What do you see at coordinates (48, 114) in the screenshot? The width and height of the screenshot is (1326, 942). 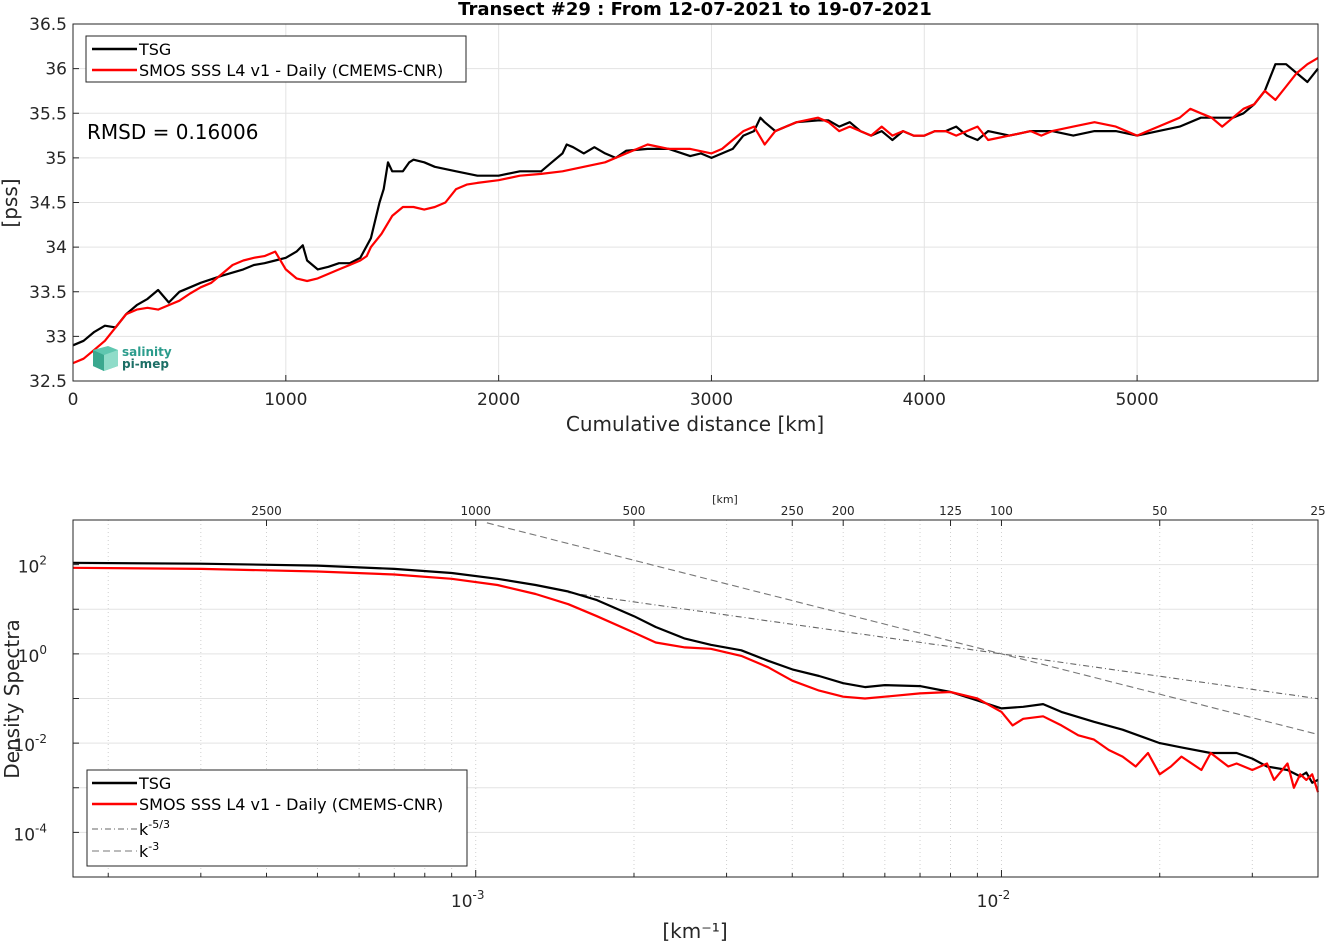 I see `top-y-tick-label: 35.5` at bounding box center [48, 114].